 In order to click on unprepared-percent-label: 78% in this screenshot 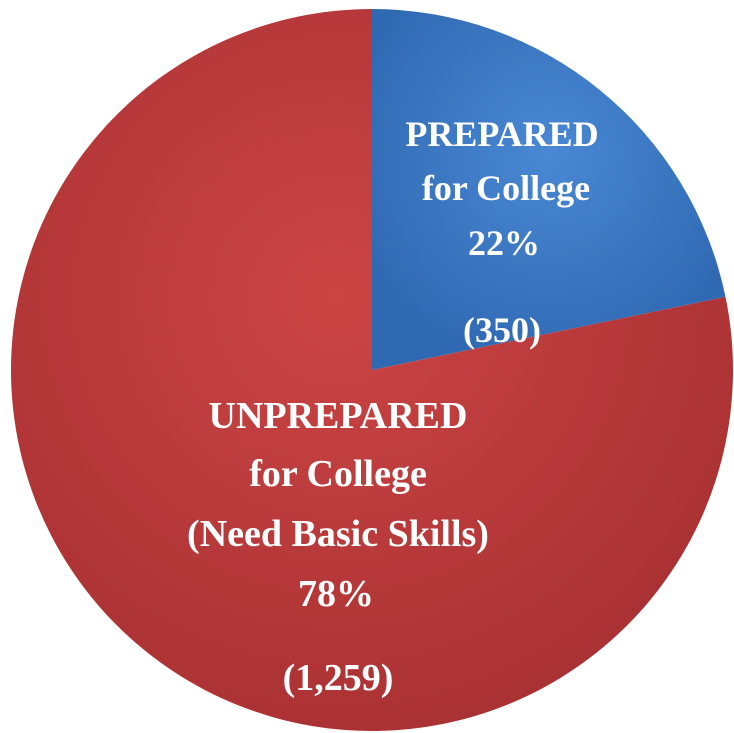, I will do `click(336, 594)`.